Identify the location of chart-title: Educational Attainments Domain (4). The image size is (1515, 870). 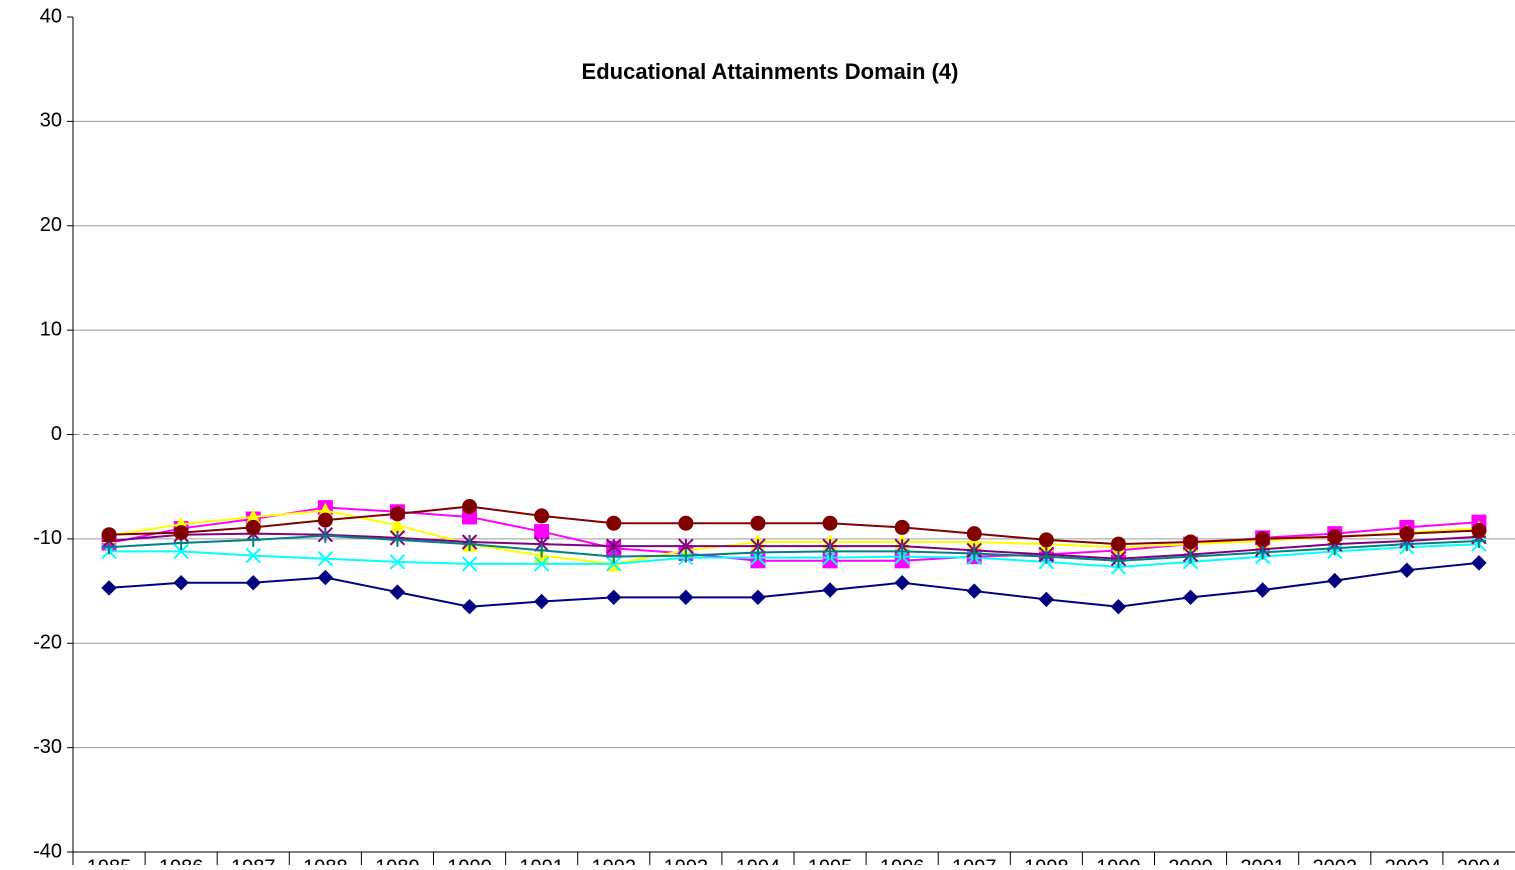
(770, 71).